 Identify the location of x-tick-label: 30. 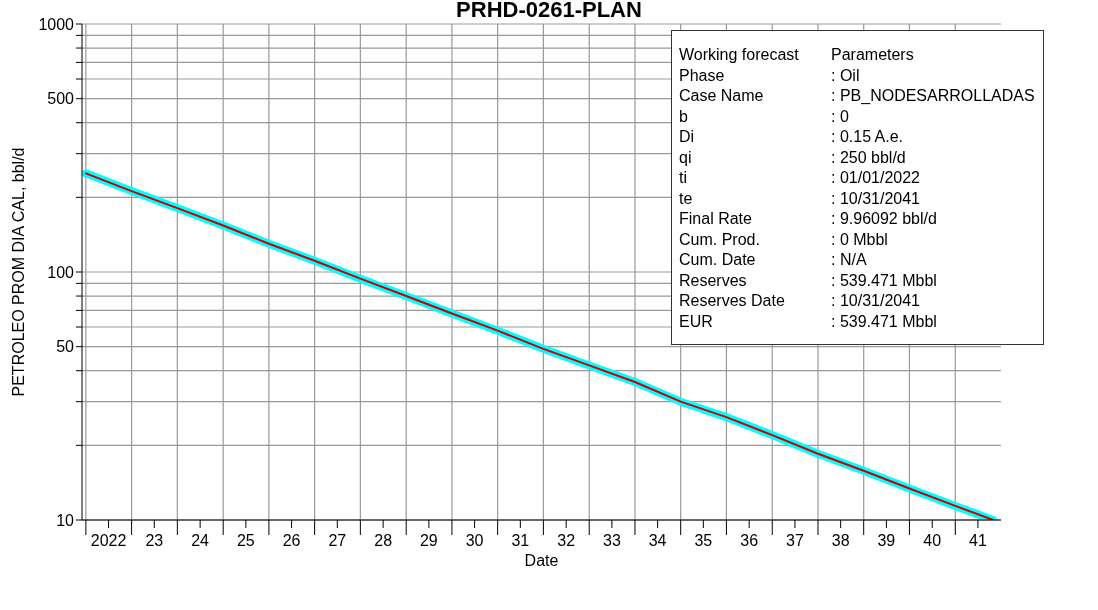
(474, 540).